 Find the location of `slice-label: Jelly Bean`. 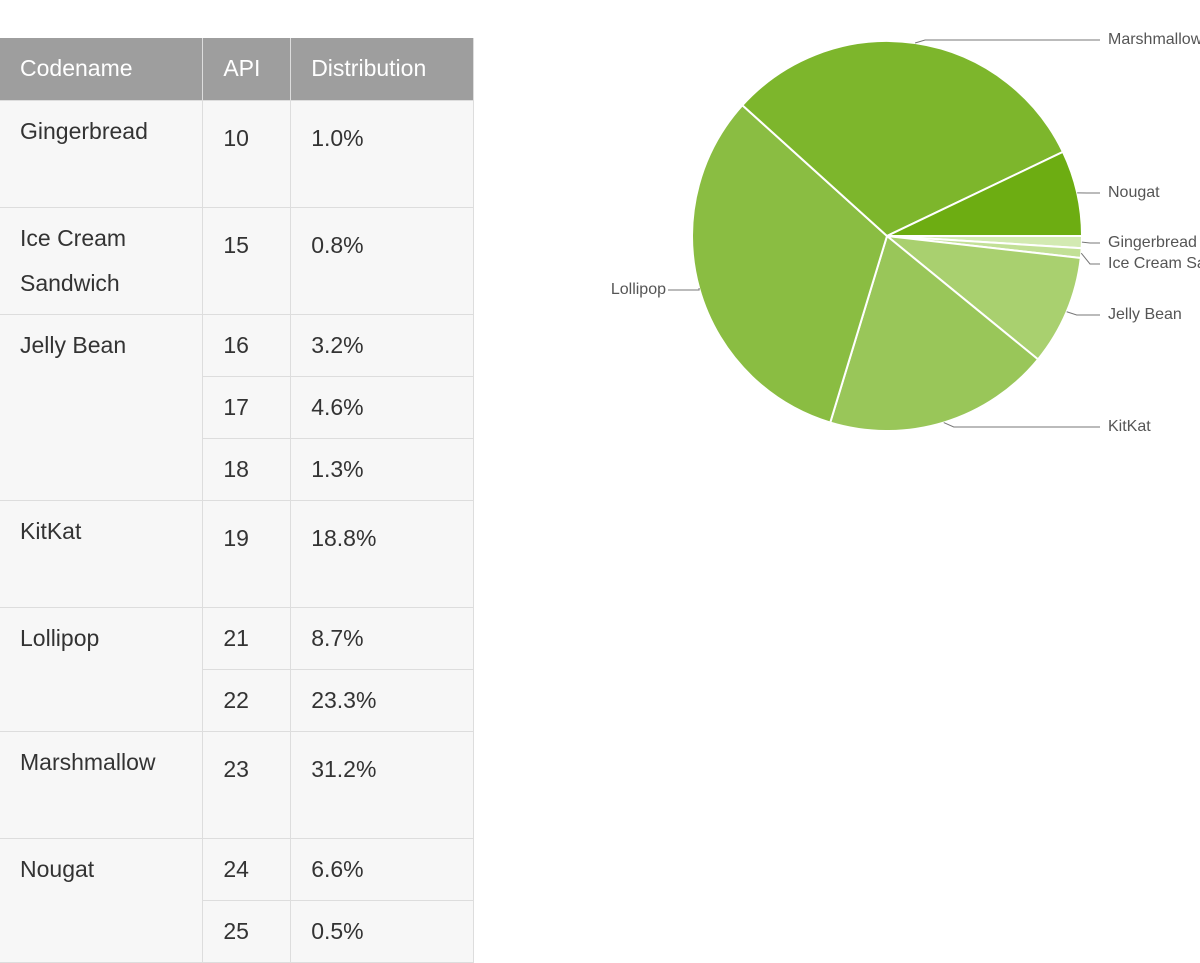

slice-label: Jelly Bean is located at coordinates (1145, 314).